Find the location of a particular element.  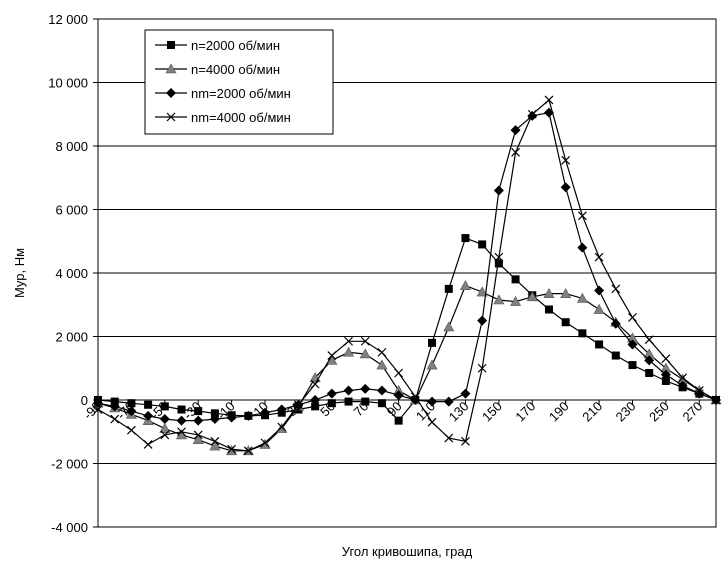

x-axis-title: Угол кривошипа, град is located at coordinates (407, 551).